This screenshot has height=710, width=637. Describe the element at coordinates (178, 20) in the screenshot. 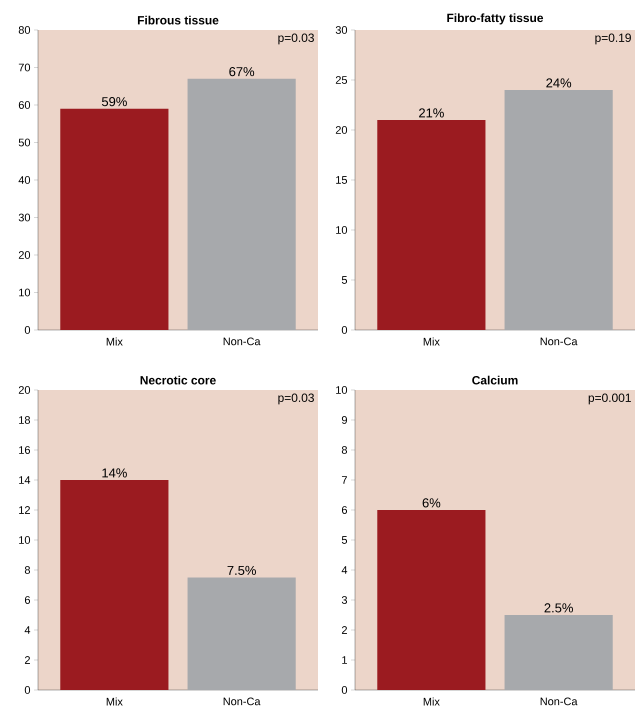

I see `chart-title: Fibrous tissue` at that location.